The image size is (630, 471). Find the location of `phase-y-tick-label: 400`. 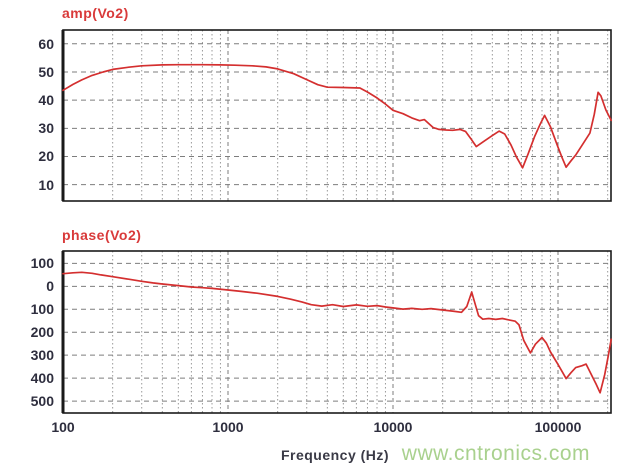

phase-y-tick-label: 400 is located at coordinates (42, 378).